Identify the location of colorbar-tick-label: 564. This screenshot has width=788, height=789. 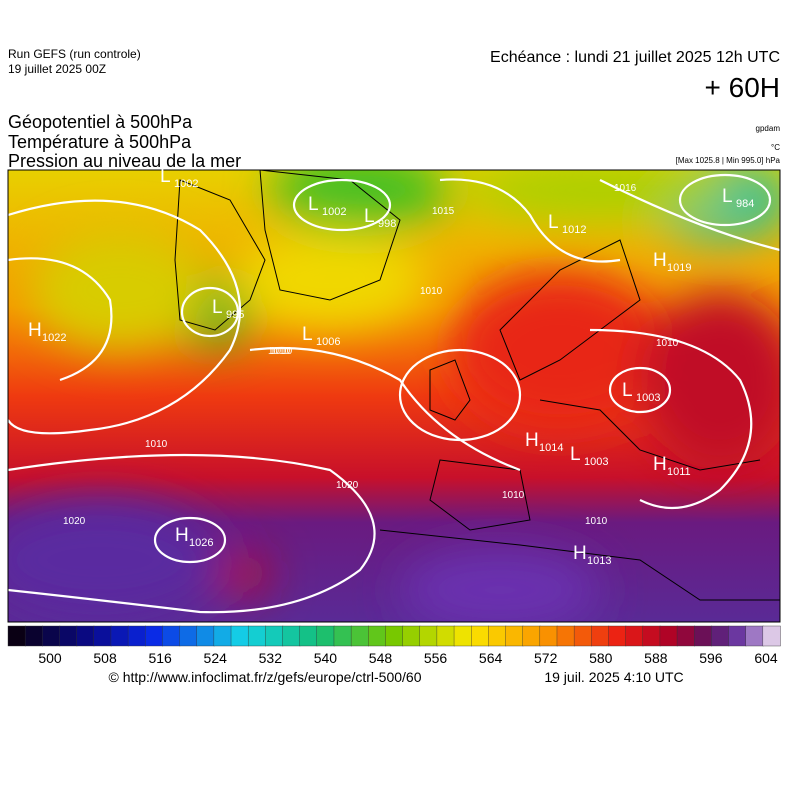
(491, 658).